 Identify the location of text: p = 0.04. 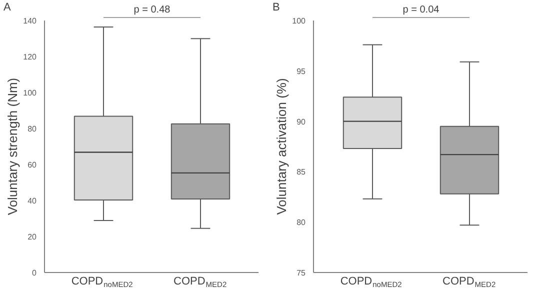
(421, 10).